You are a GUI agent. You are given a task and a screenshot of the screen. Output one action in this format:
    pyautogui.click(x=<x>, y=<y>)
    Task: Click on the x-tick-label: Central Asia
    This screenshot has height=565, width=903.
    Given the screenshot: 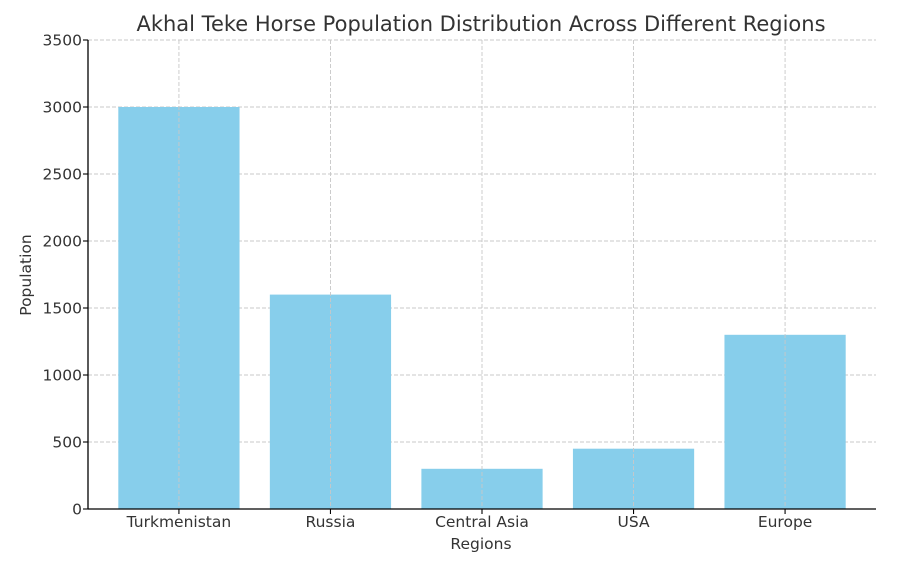 What is the action you would take?
    pyautogui.click(x=482, y=522)
    